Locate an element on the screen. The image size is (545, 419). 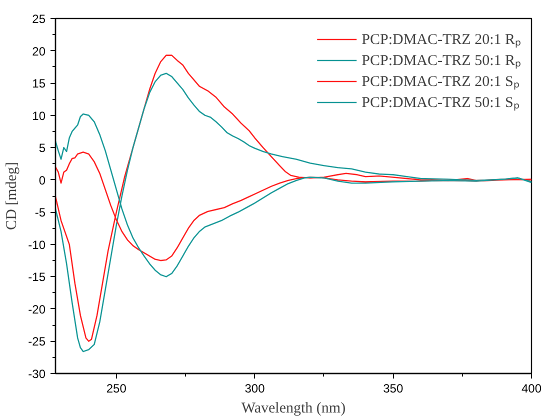
y-tick-label: -15 is located at coordinates (37, 277).